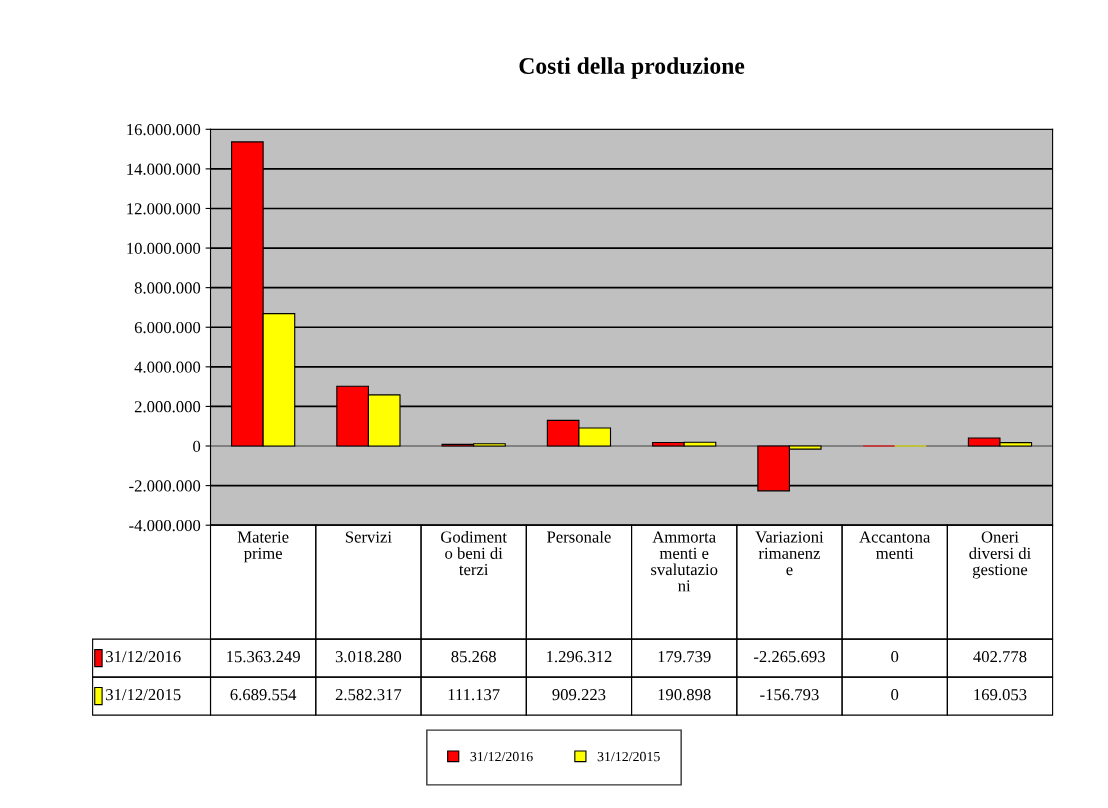 The image size is (1108, 808). Describe the element at coordinates (789, 695) in the screenshot. I see `data-label: -156.793` at that location.